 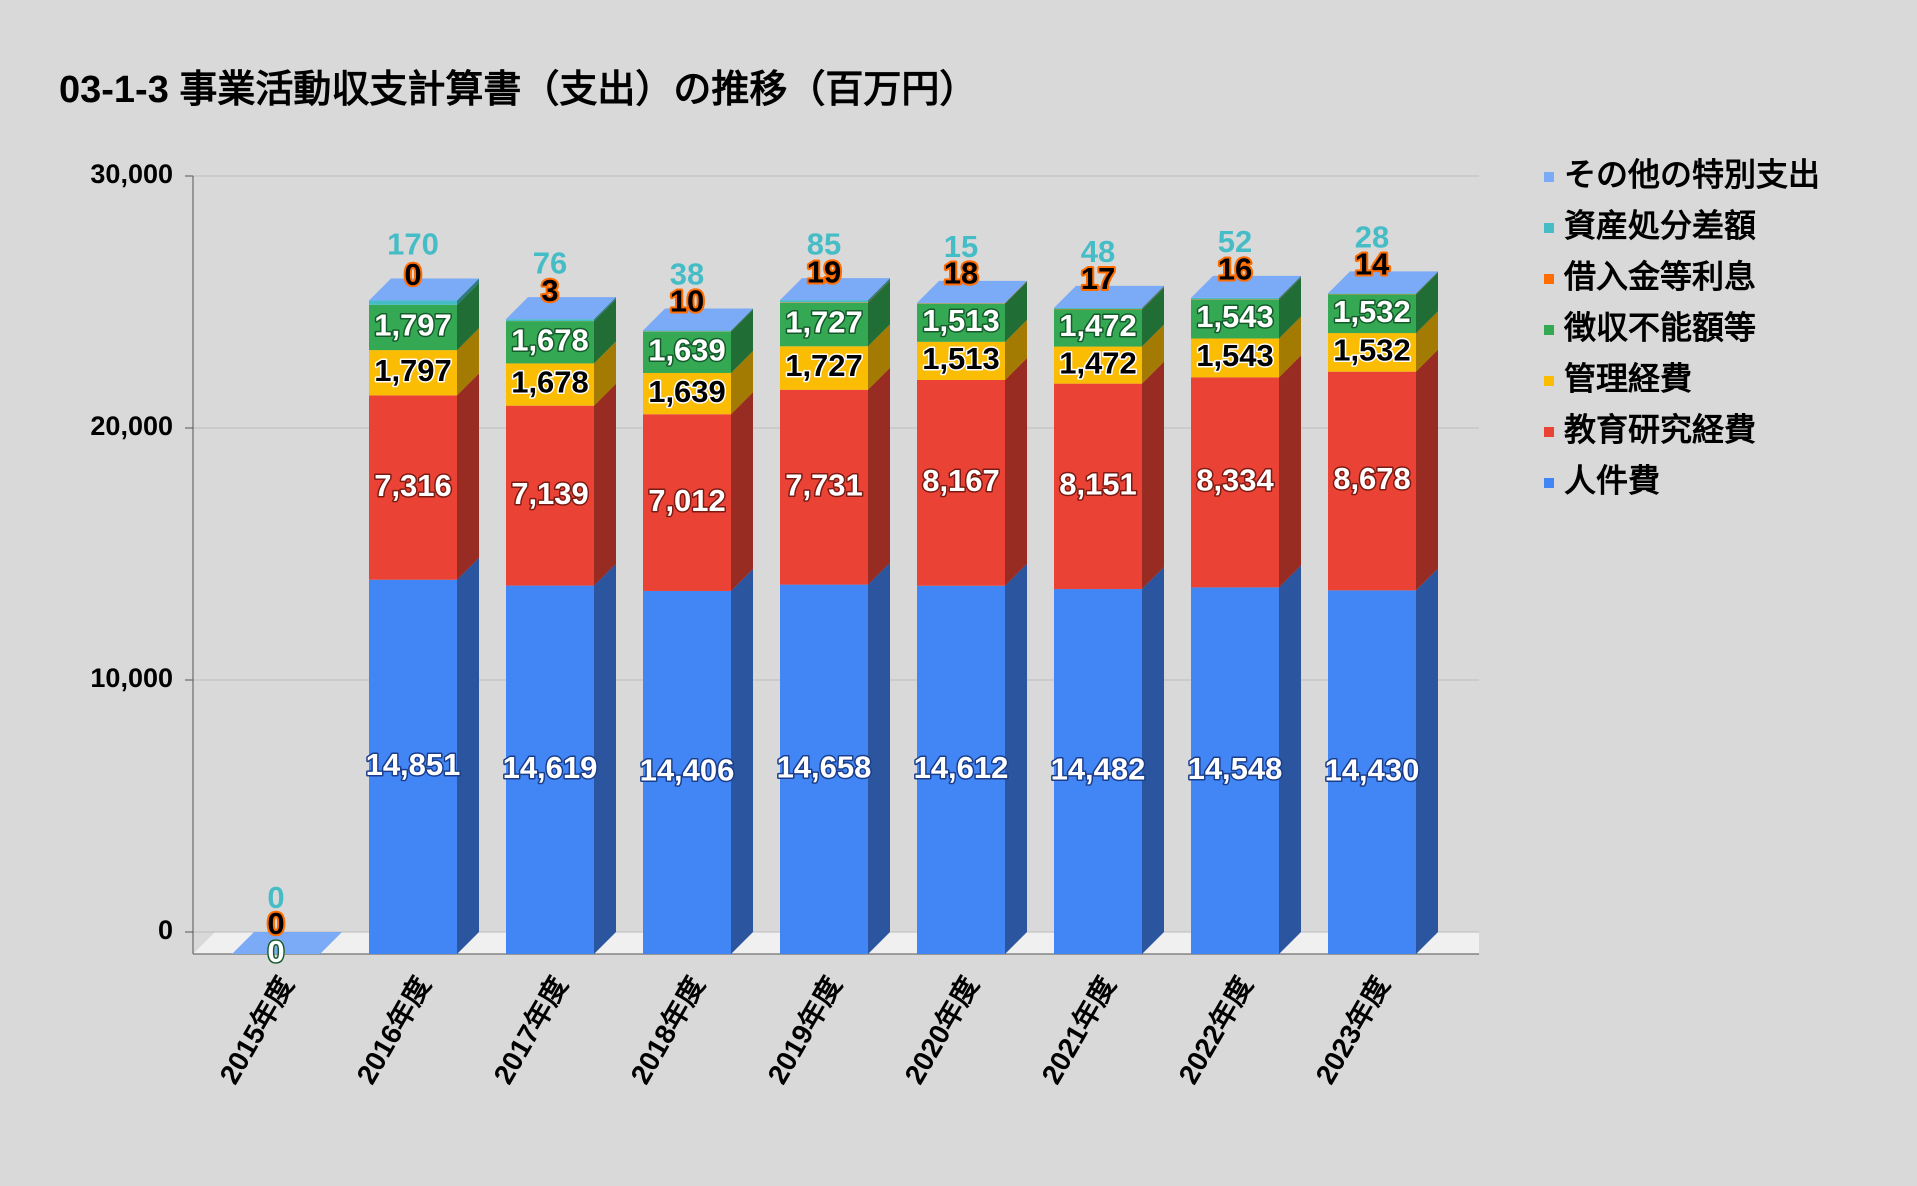 I want to click on data-label: 1,532, so click(x=1372, y=350).